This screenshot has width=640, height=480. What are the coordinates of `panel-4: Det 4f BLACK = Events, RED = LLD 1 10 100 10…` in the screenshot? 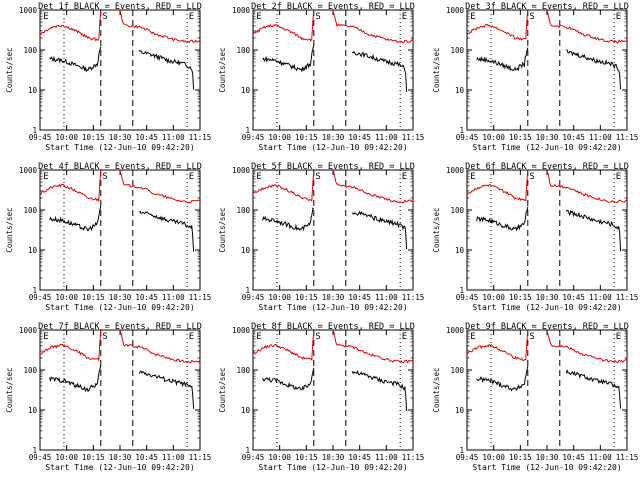 It's located at (108, 237).